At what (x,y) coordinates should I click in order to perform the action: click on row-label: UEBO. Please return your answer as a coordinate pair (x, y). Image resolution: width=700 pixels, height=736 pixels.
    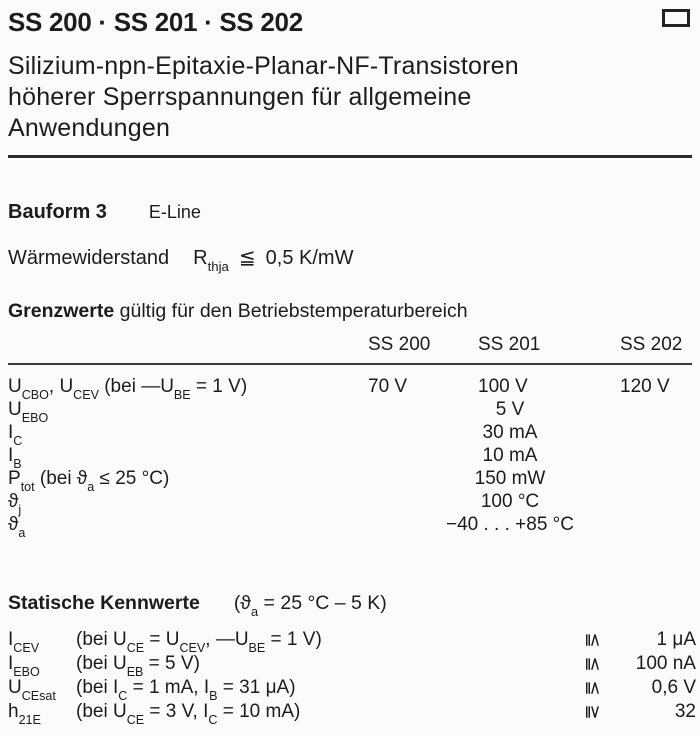
    Looking at the image, I should click on (28, 411).